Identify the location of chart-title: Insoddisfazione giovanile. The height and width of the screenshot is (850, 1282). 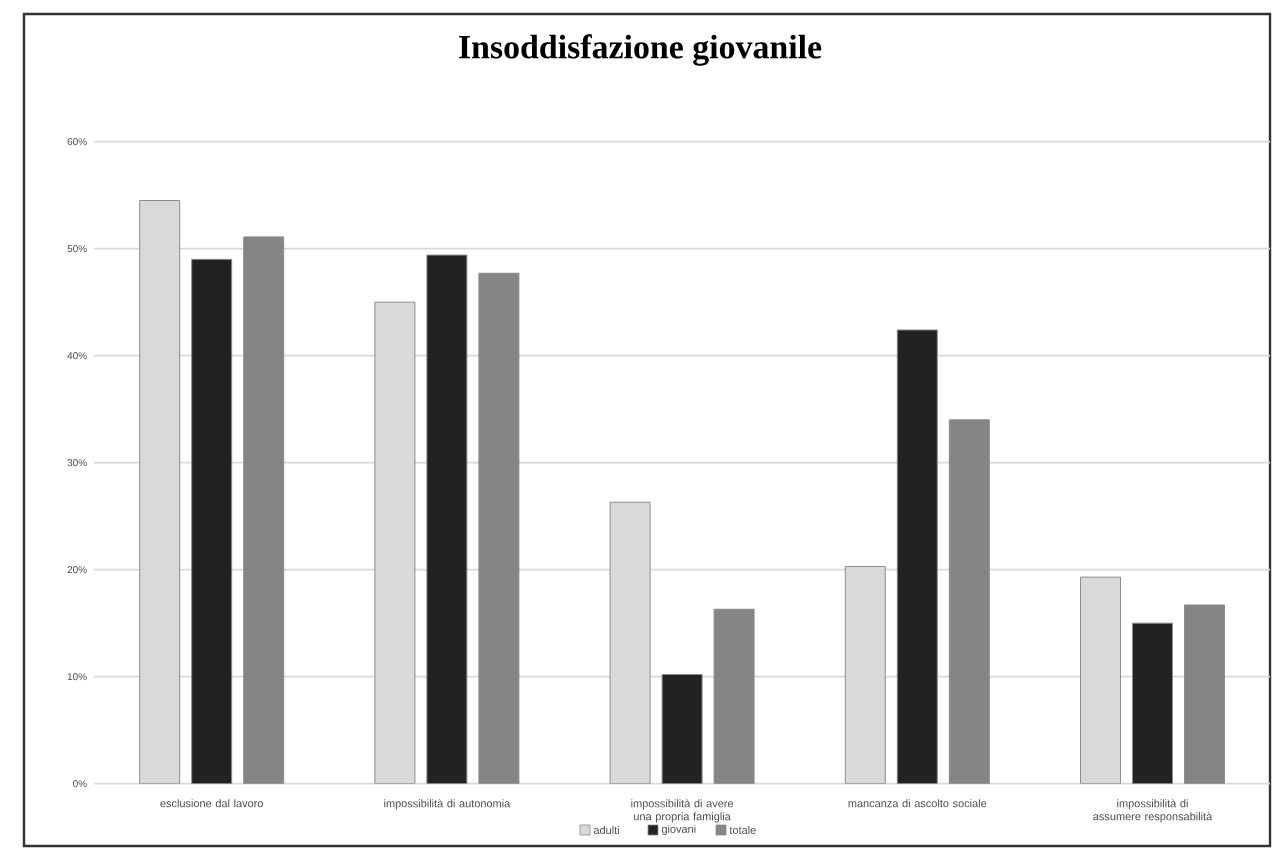
(640, 50).